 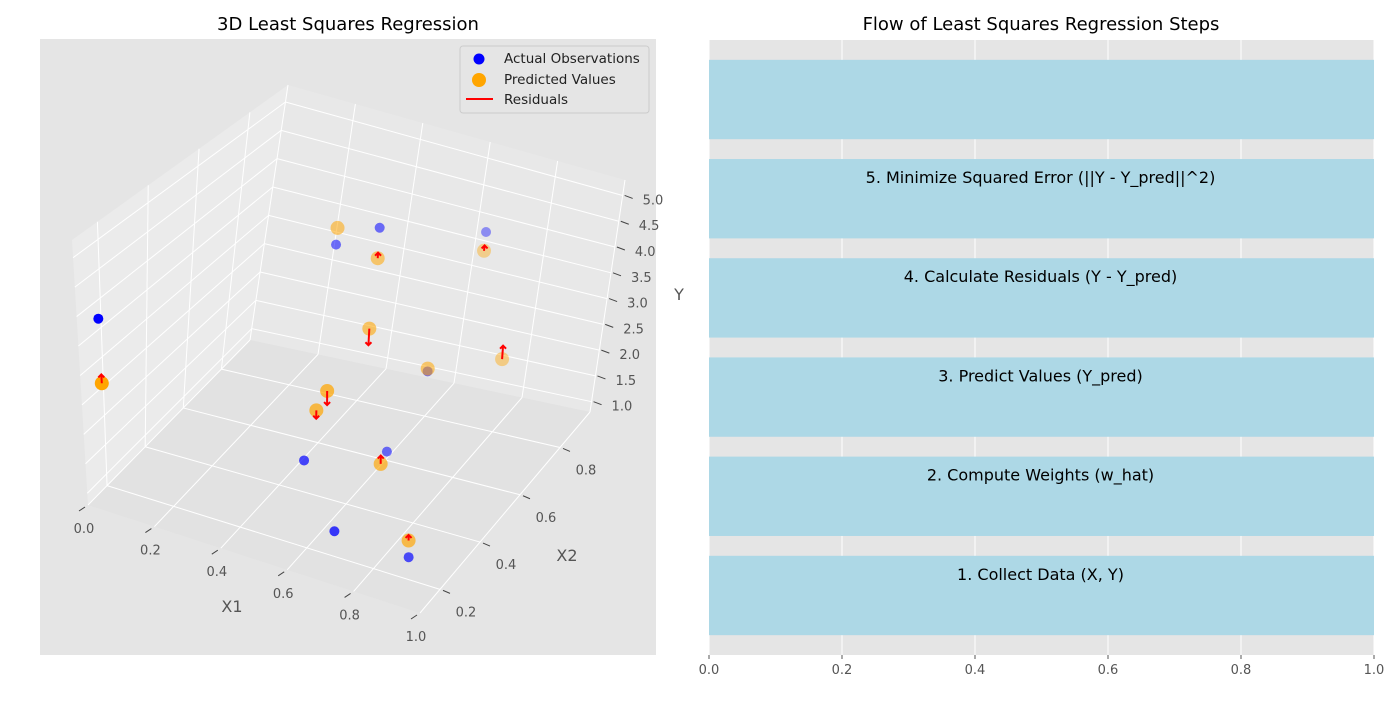 I want to click on legend-label-predicted: Predicted Values, so click(x=560, y=80).